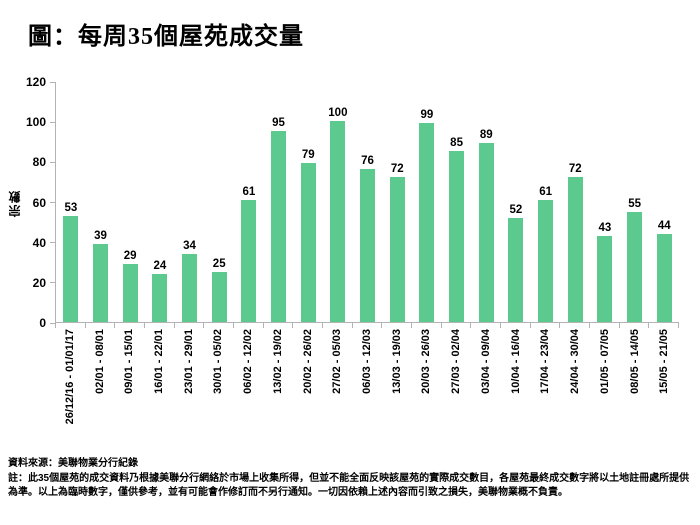 The height and width of the screenshot is (525, 700). Describe the element at coordinates (42, 323) in the screenshot. I see `y-tick-label: 0` at that location.